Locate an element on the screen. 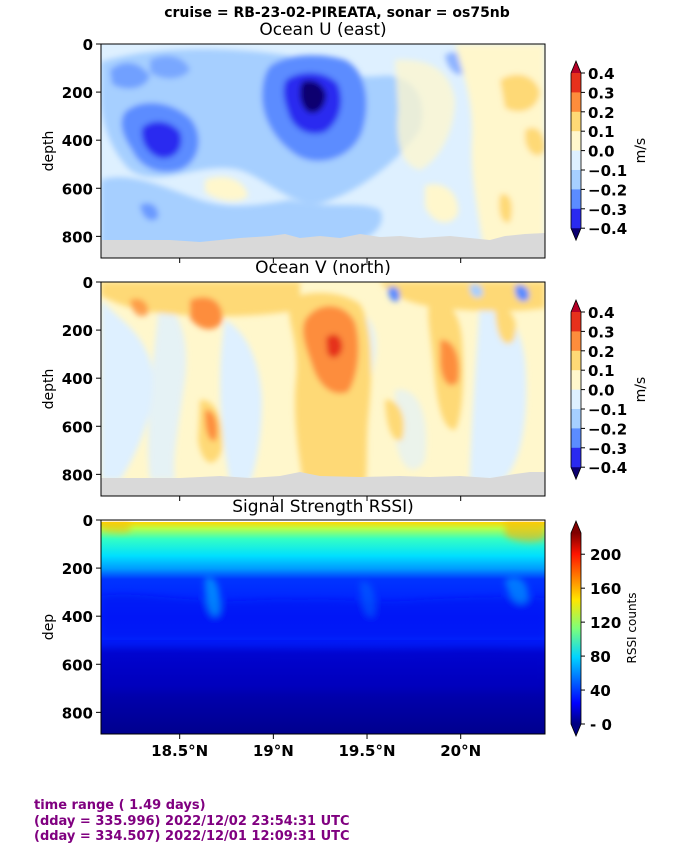 The width and height of the screenshot is (675, 855). colorbar-tick-label: - 0 is located at coordinates (601, 725).